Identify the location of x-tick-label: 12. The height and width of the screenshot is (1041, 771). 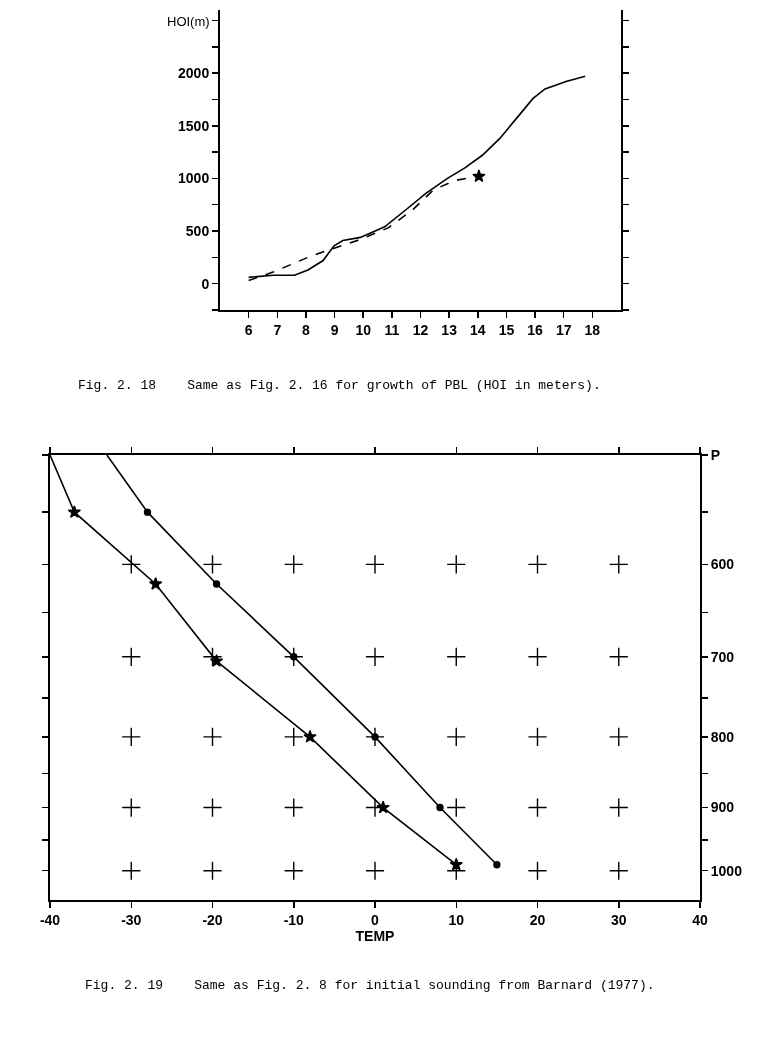
(420, 329).